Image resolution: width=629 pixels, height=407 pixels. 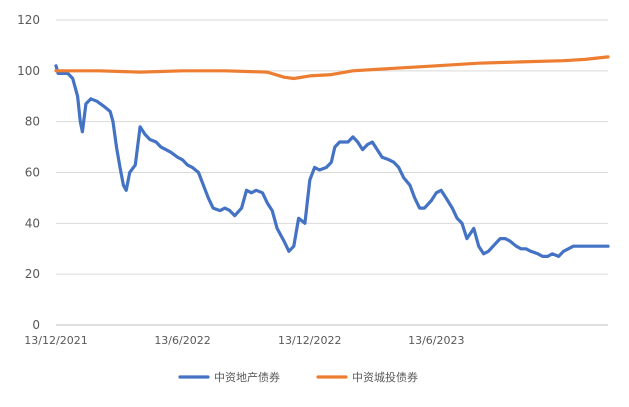 What do you see at coordinates (32, 223) in the screenshot?
I see `y-tick-label: 40` at bounding box center [32, 223].